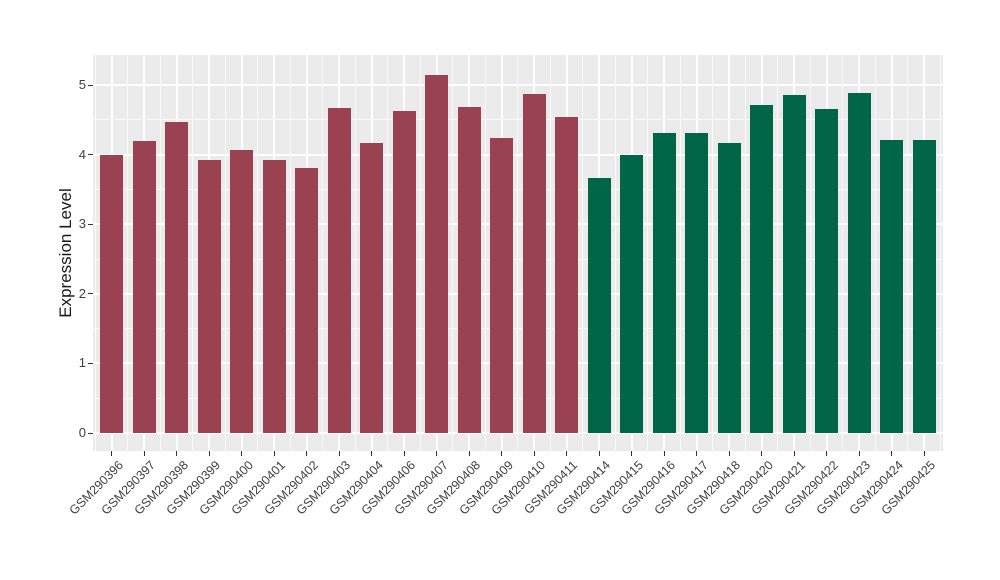 The width and height of the screenshot is (1000, 580). What do you see at coordinates (82, 432) in the screenshot?
I see `y-tick-label: 0` at bounding box center [82, 432].